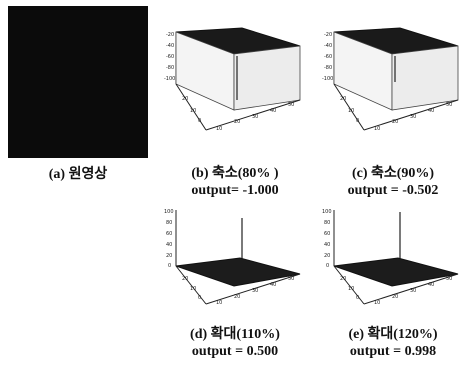  What do you see at coordinates (235, 182) in the screenshot?
I see `caption-b: (b) 축소(80% ) output= -1.000` at bounding box center [235, 182].